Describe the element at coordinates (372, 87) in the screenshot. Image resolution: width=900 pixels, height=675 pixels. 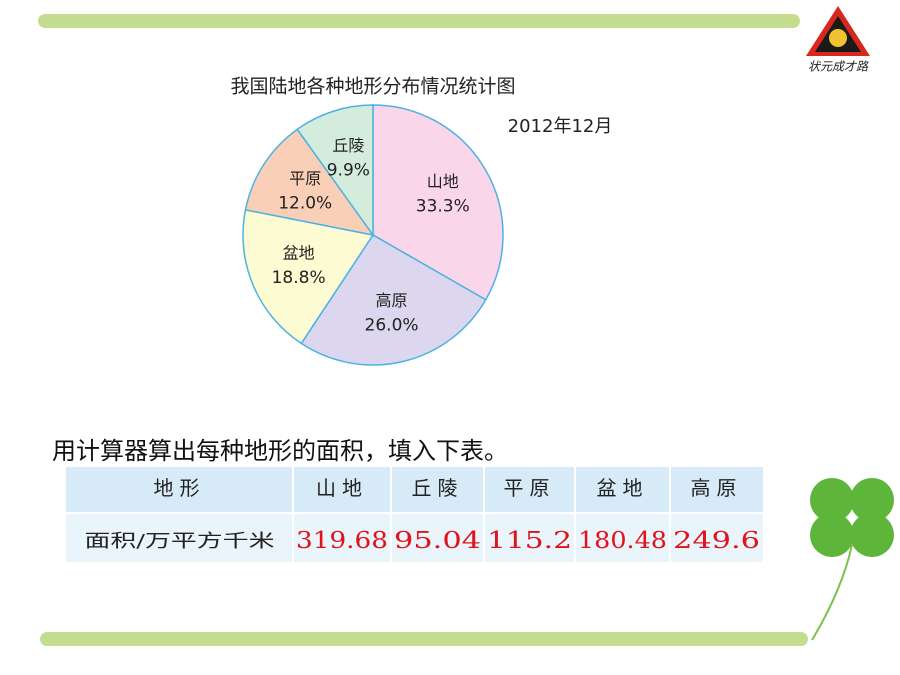
I see `chart-title: 我国陆地各种地形分布情况统计图` at that location.